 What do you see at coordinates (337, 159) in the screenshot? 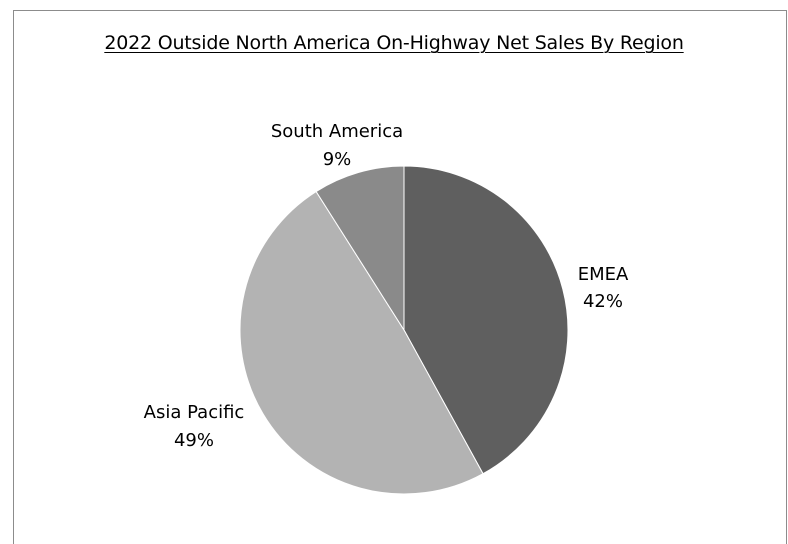
I see `slice-percent-south-america: 9%` at bounding box center [337, 159].